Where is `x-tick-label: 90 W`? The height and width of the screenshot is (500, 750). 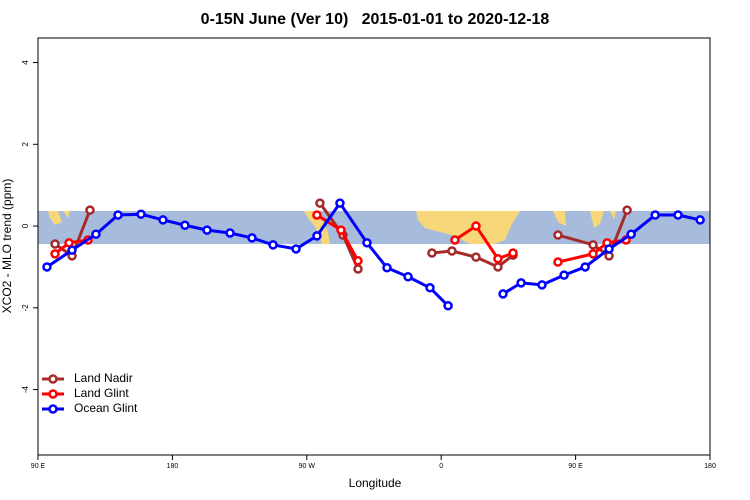
x-tick-label: 90 W is located at coordinates (307, 466).